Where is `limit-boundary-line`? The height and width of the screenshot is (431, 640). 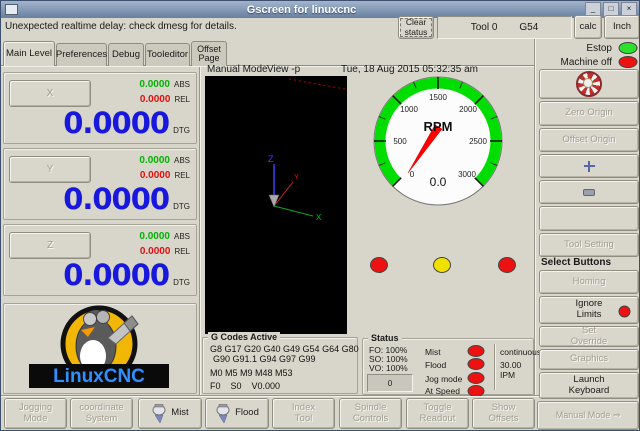
limit-boundary-line is located at coordinates (317, 84).